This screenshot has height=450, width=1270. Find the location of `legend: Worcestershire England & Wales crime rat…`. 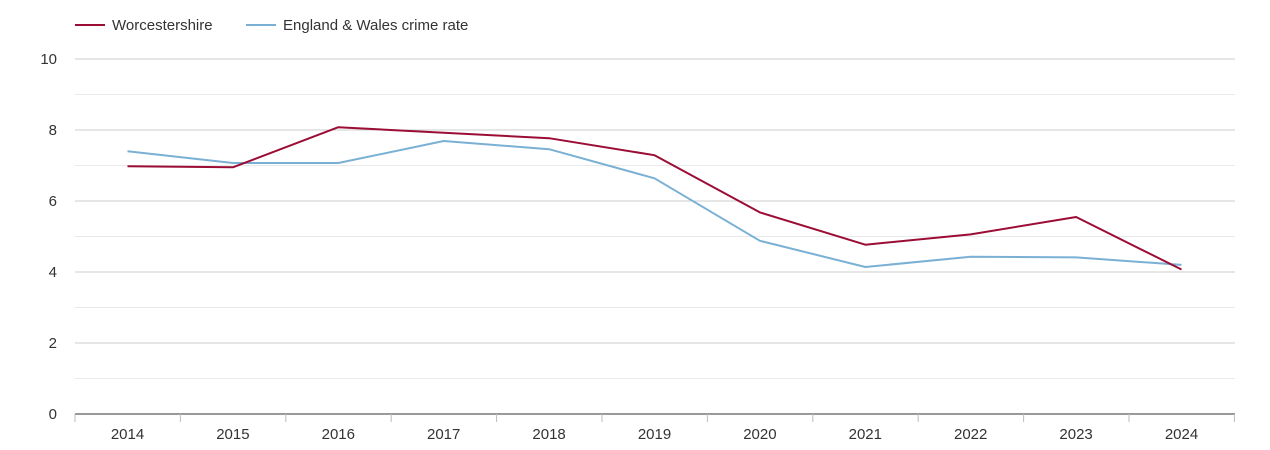

legend: Worcestershire England & Wales crime rat… is located at coordinates (271, 25).